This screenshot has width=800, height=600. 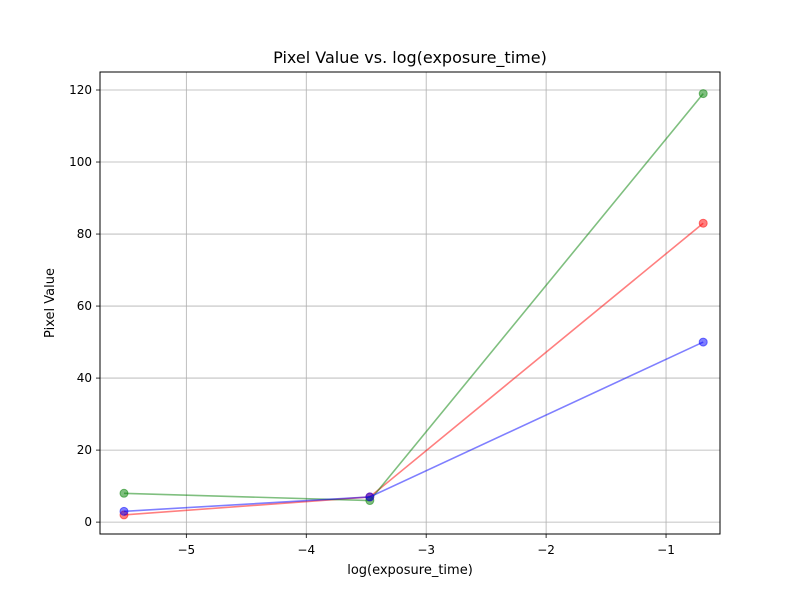 What do you see at coordinates (50, 303) in the screenshot?
I see `y-axis-label: Pixel Value` at bounding box center [50, 303].